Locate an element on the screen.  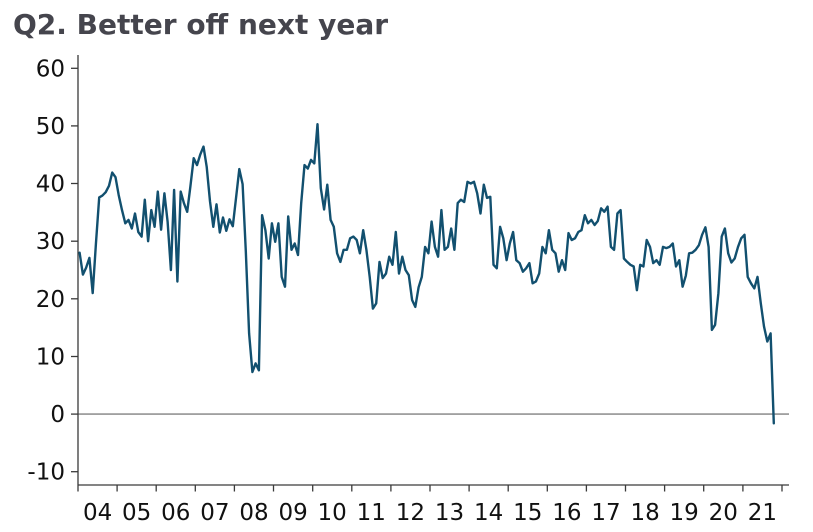
x-tick-label: 04 is located at coordinates (97, 513).